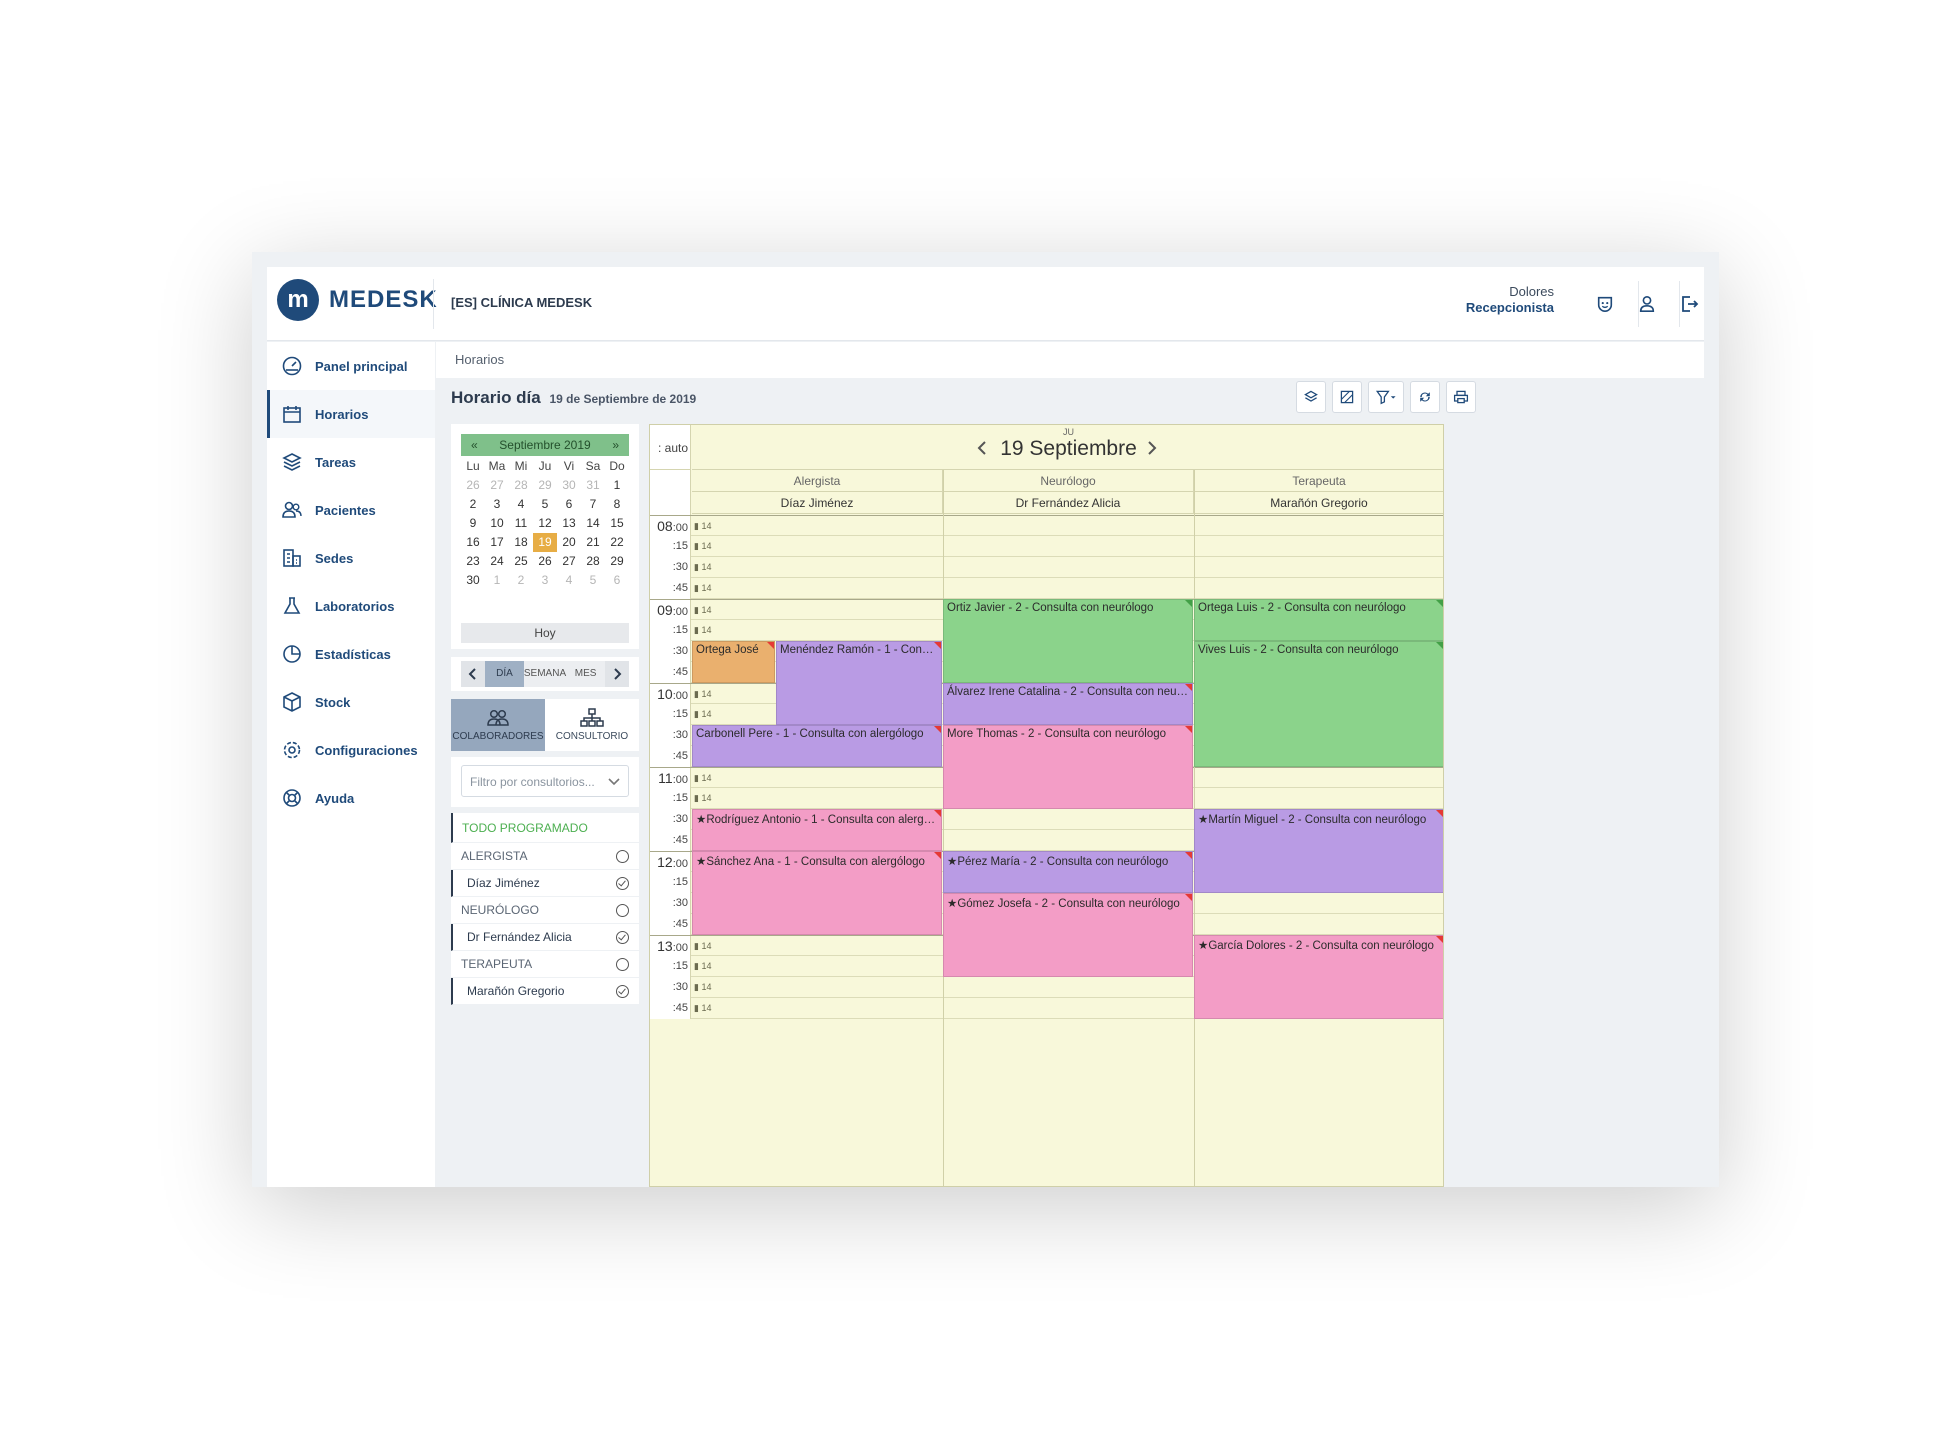 This screenshot has width=1956, height=1430. Describe the element at coordinates (545, 856) in the screenshot. I see `role-group-item: ALERGISTA` at that location.